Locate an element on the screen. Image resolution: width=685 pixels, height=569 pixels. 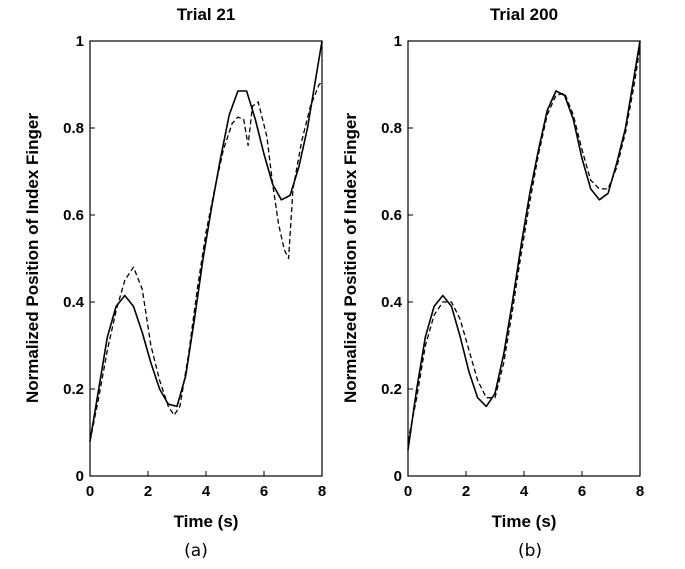
chart-title: Trial 21 is located at coordinates (206, 14).